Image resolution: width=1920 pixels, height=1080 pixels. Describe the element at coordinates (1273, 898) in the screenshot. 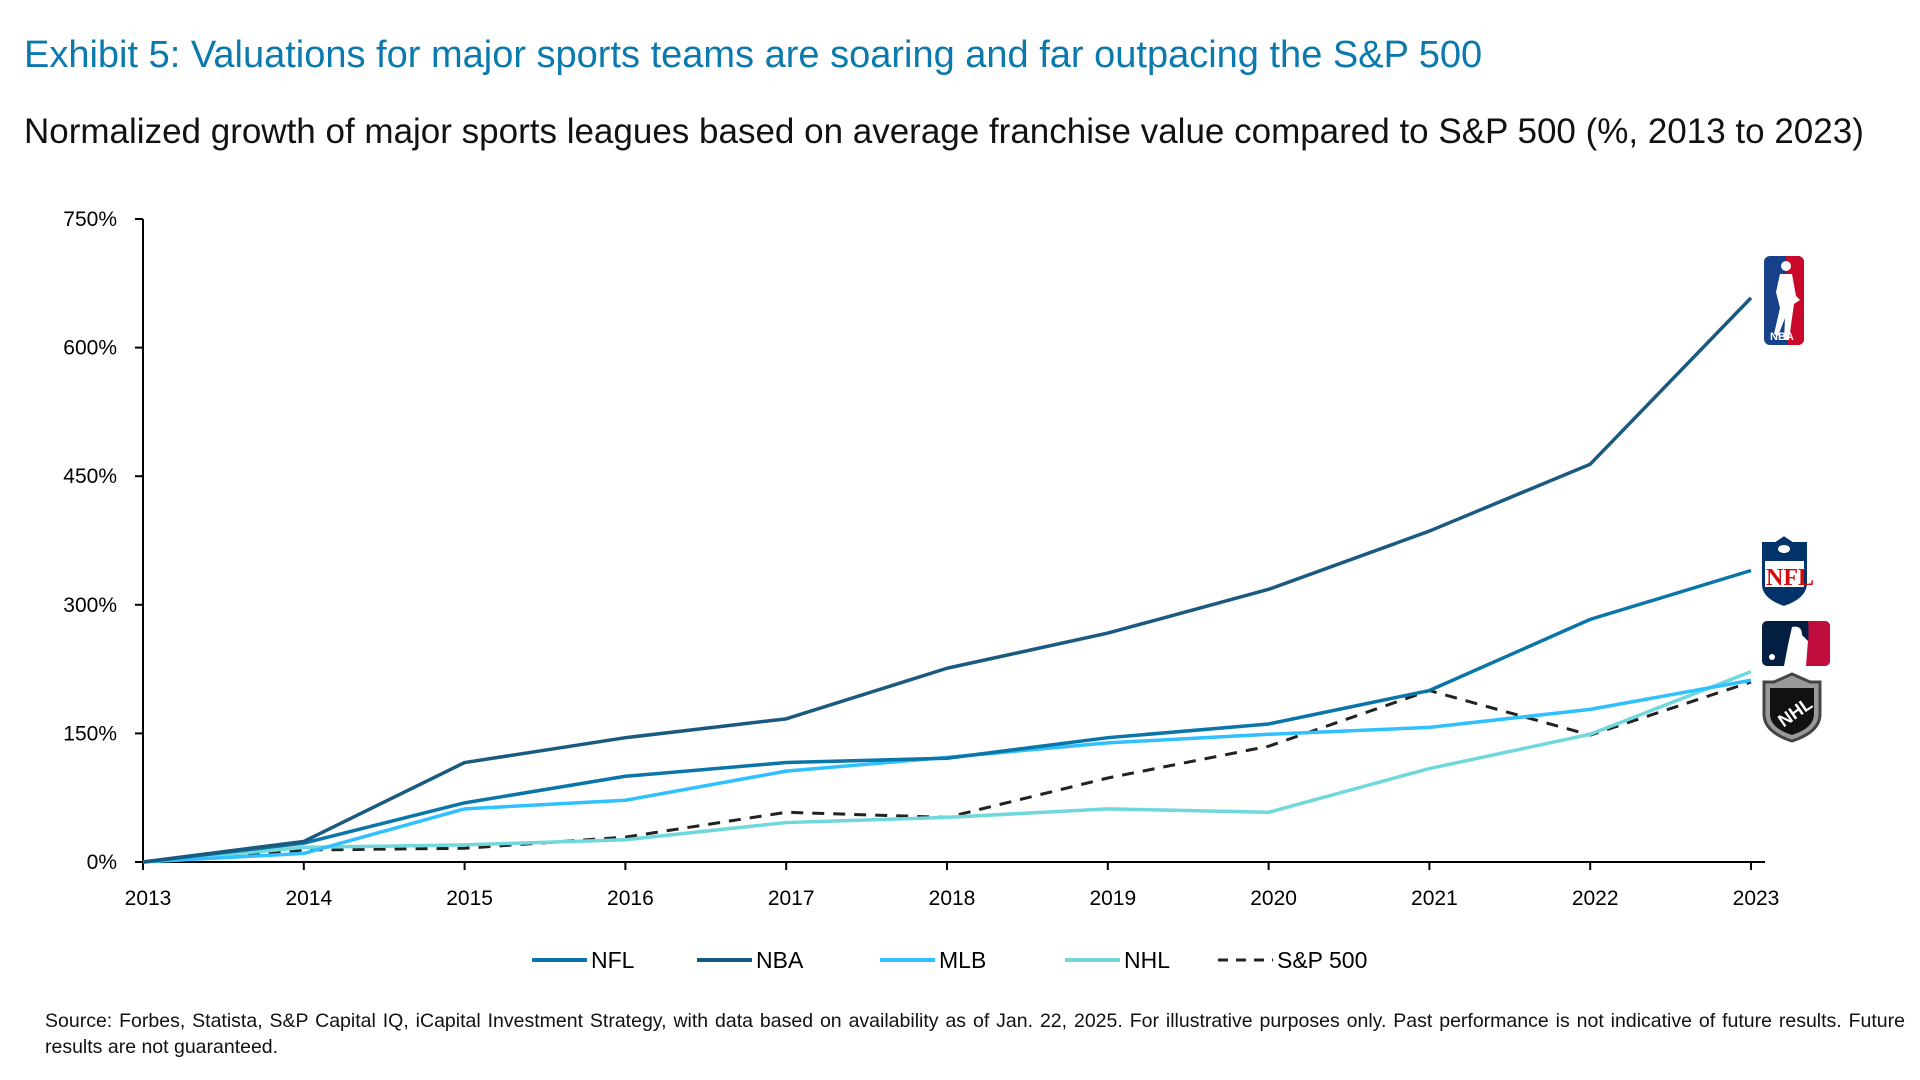

I see `x-tick-label: 2020` at that location.